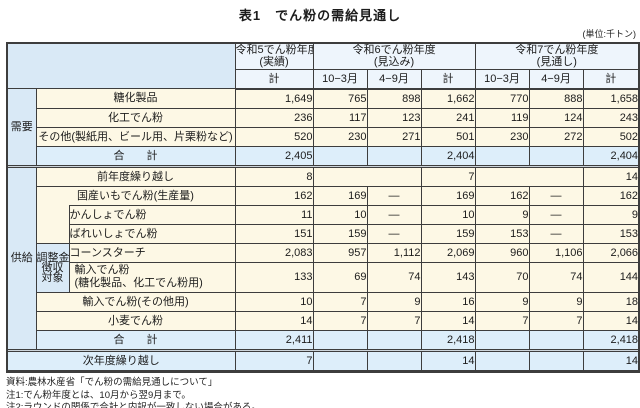 The width and height of the screenshot is (640, 408). I want to click on row-label-cell: 輸入でん粉(その他用), so click(135, 301).